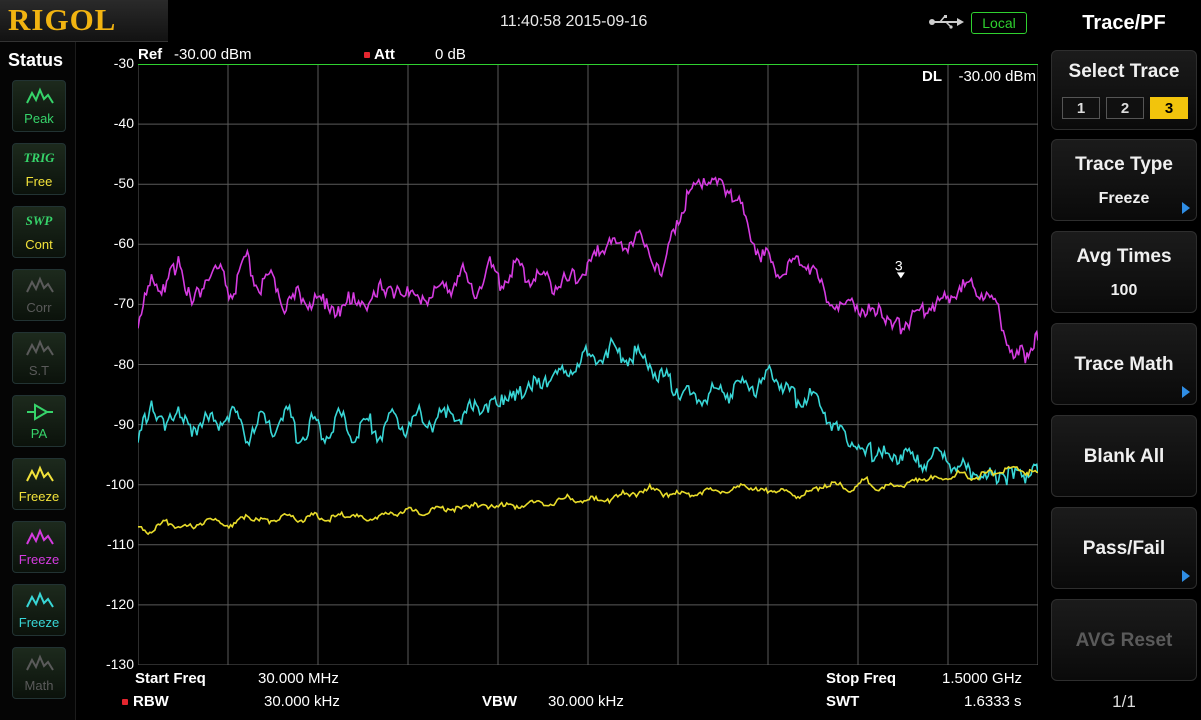 The width and height of the screenshot is (1201, 720). I want to click on trace-option-2: 2, so click(1125, 108).